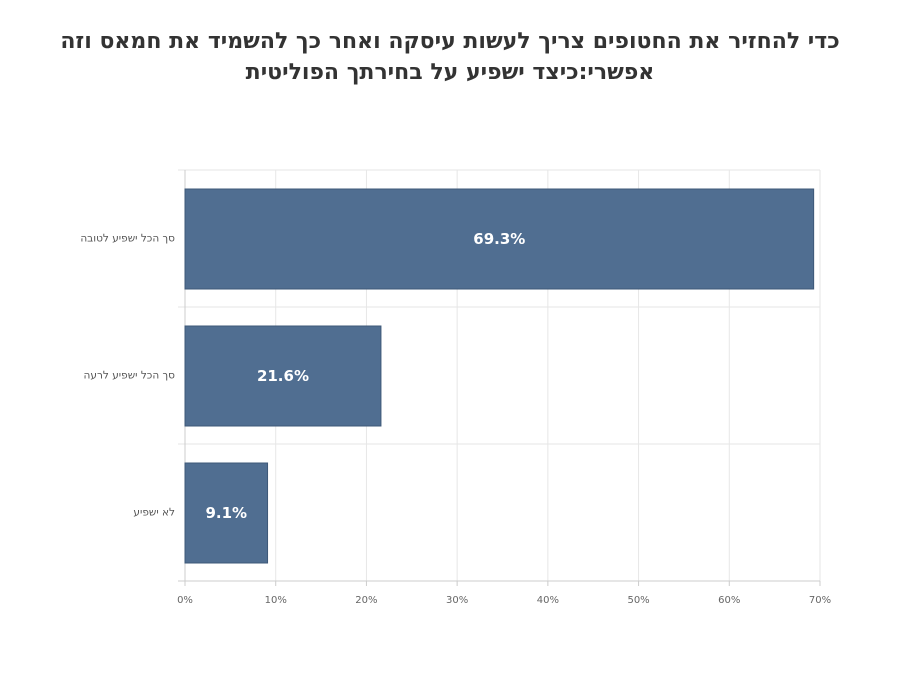 The height and width of the screenshot is (700, 900). What do you see at coordinates (450, 72) in the screenshot?
I see `chart-title-line-2: אפשרי:כיצד ישפיע על בחירתך הפוליטית` at bounding box center [450, 72].